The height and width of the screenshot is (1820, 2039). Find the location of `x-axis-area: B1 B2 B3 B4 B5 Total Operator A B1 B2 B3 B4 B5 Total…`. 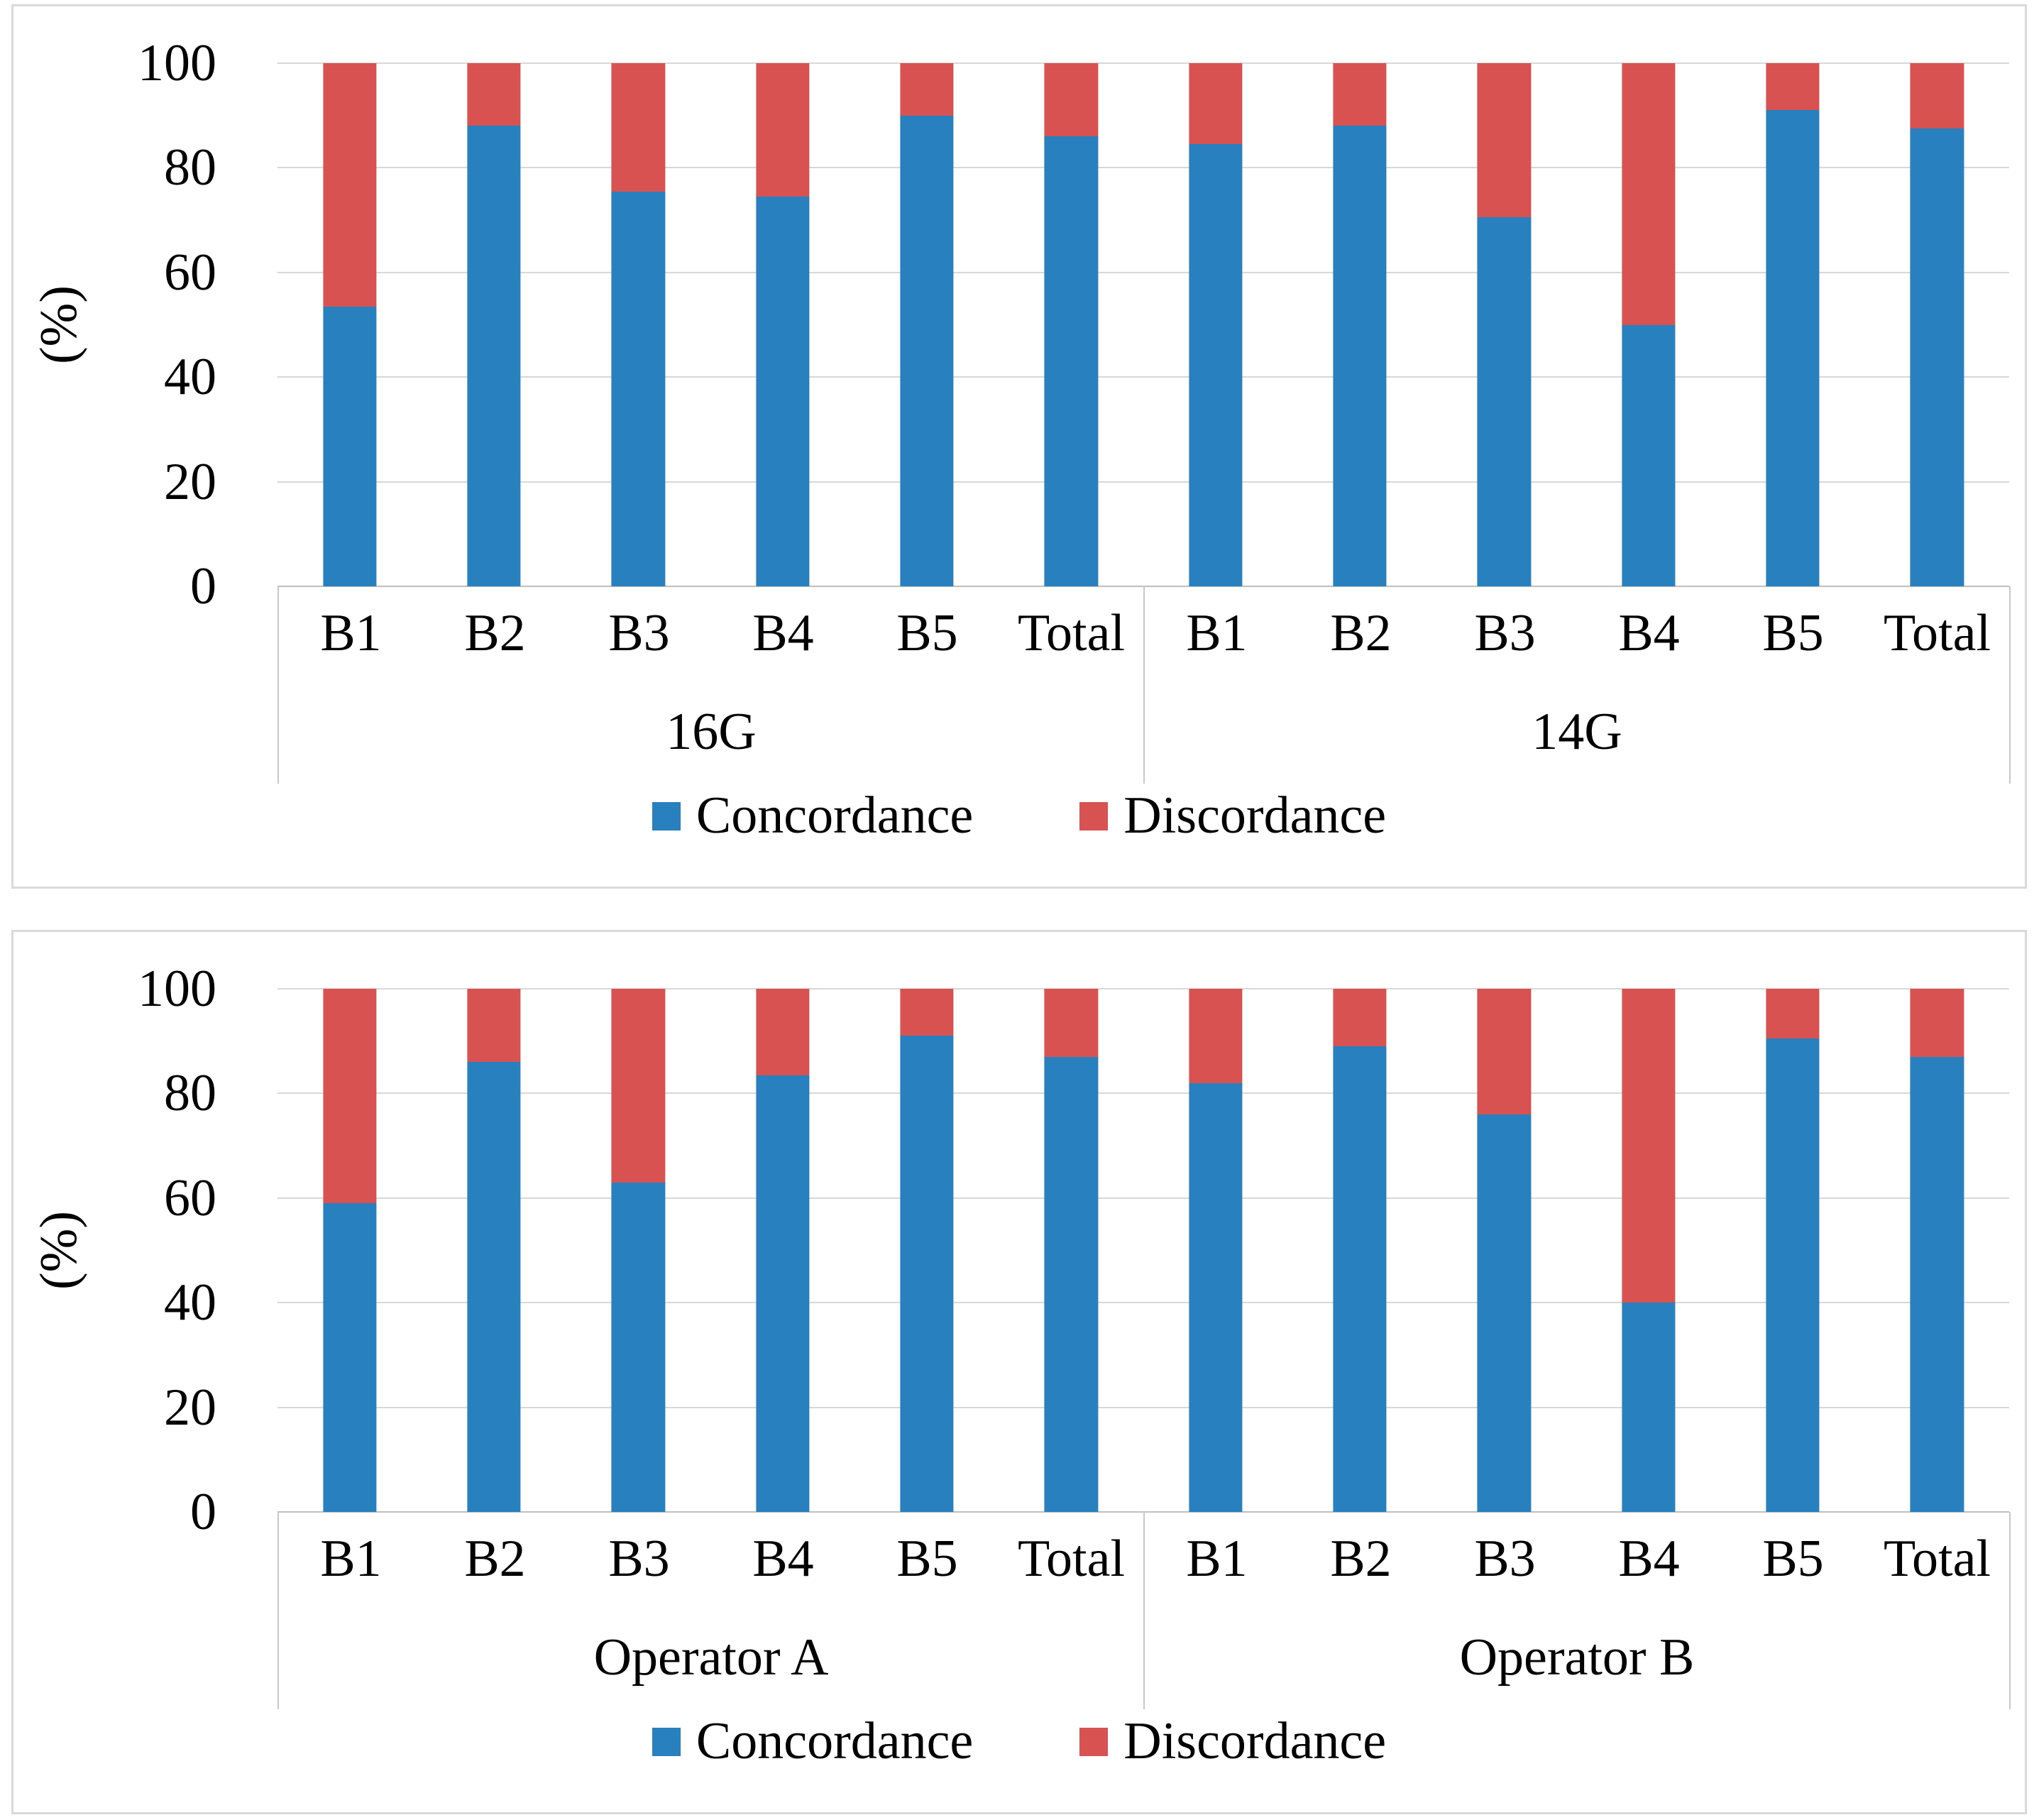

x-axis-area: B1 B2 B3 B4 B5 Total Operator A B1 B2 B3 B4 B5 Total… is located at coordinates (1144, 1611).